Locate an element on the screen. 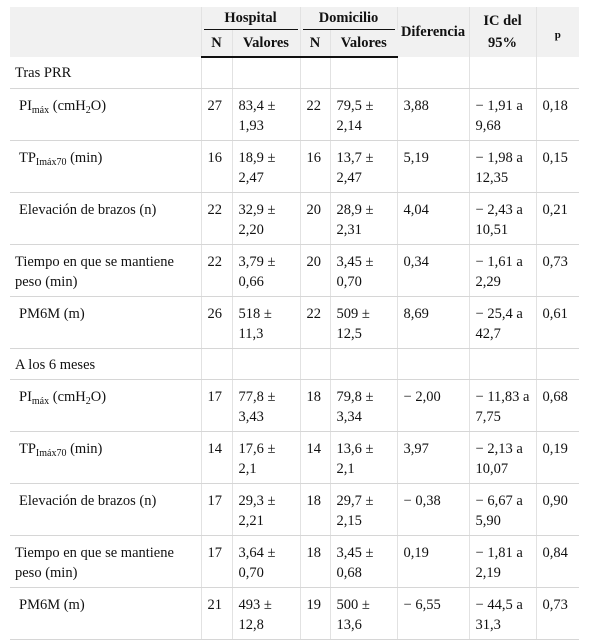 The height and width of the screenshot is (640, 590). cell-valores-hospital: 83,4 ± 1,93 is located at coordinates (266, 114).